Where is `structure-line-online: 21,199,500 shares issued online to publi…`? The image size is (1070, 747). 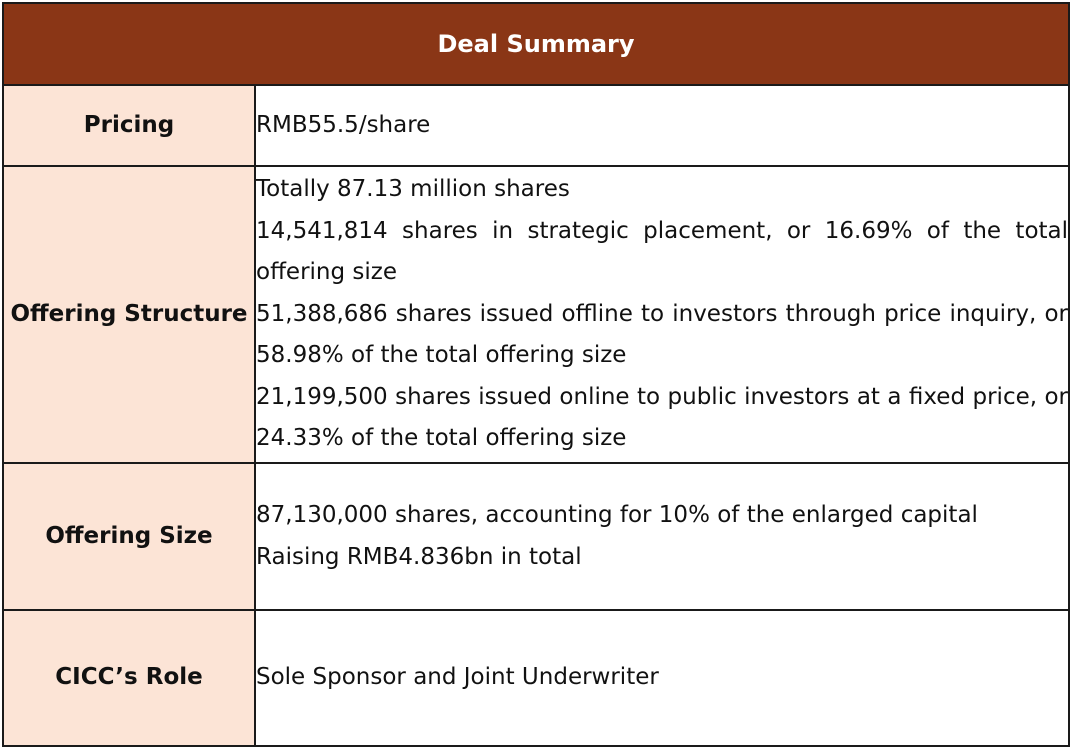
structure-line-online: 21,199,500 shares issued online to publi… is located at coordinates (662, 417).